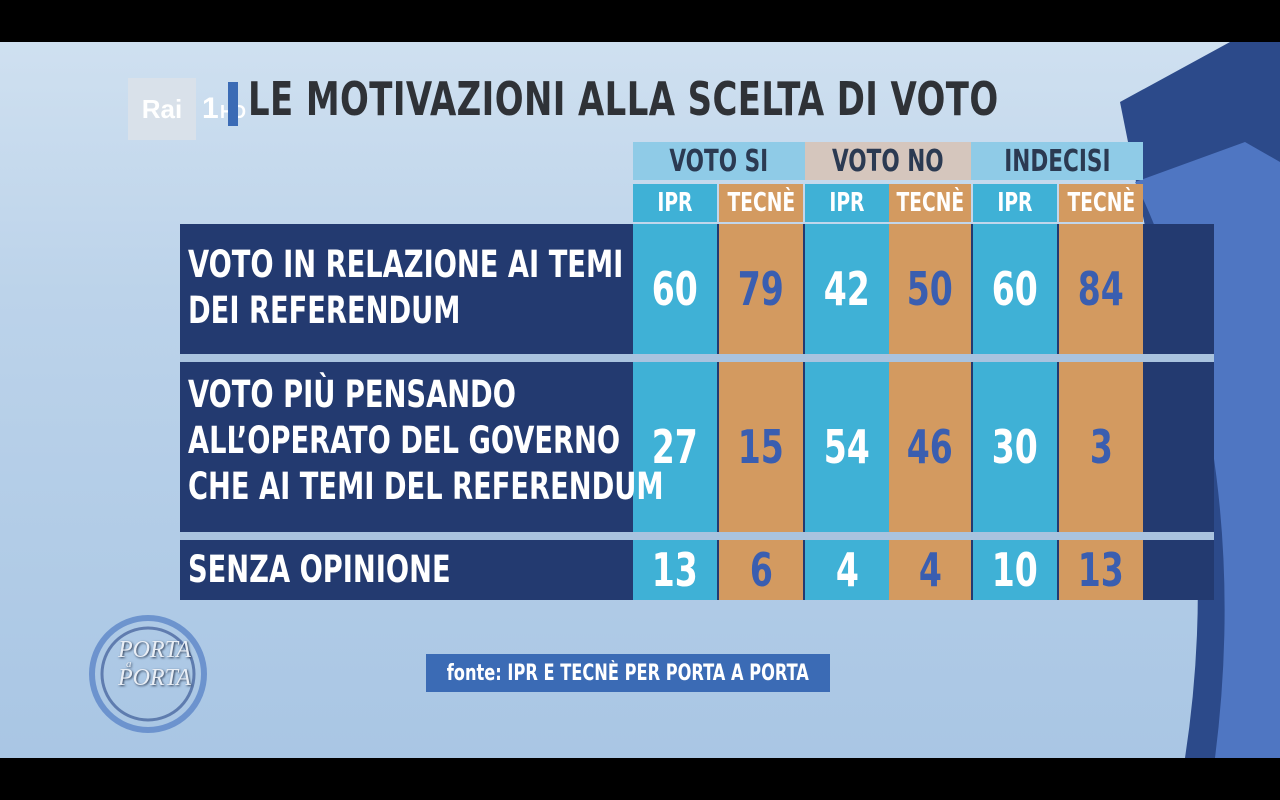  I want to click on value-cell: 42, so click(847, 289).